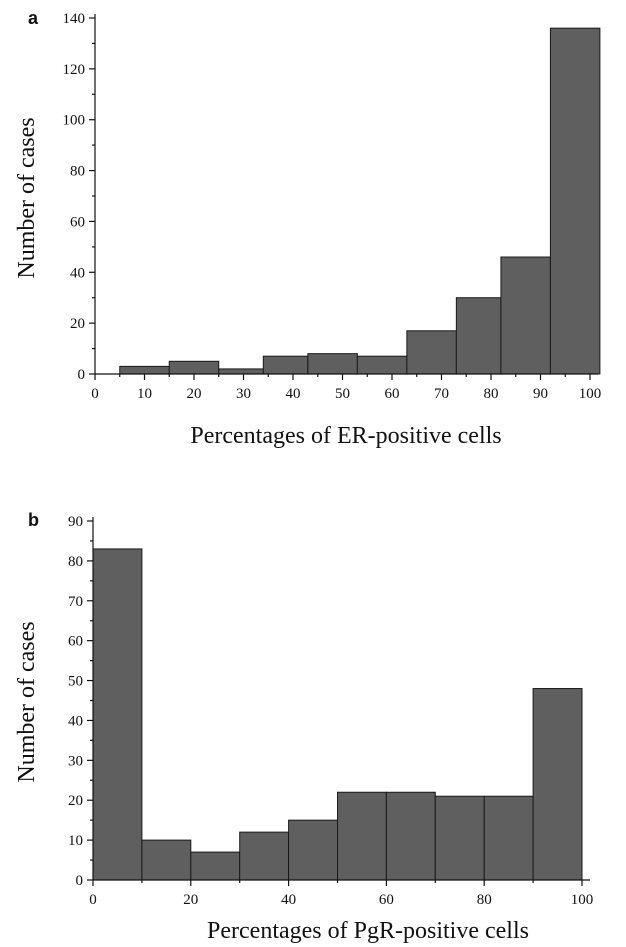 The width and height of the screenshot is (626, 947). Describe the element at coordinates (75, 682) in the screenshot. I see `y-tick-label-b: 50` at that location.